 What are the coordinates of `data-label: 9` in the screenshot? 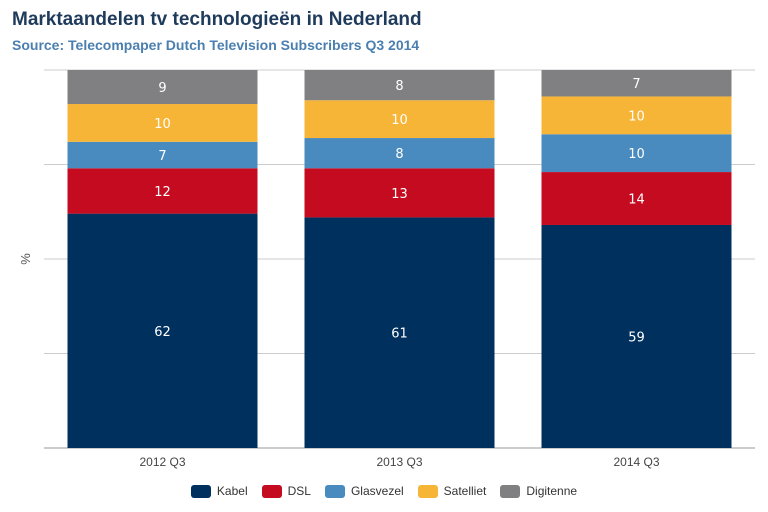 It's located at (162, 88).